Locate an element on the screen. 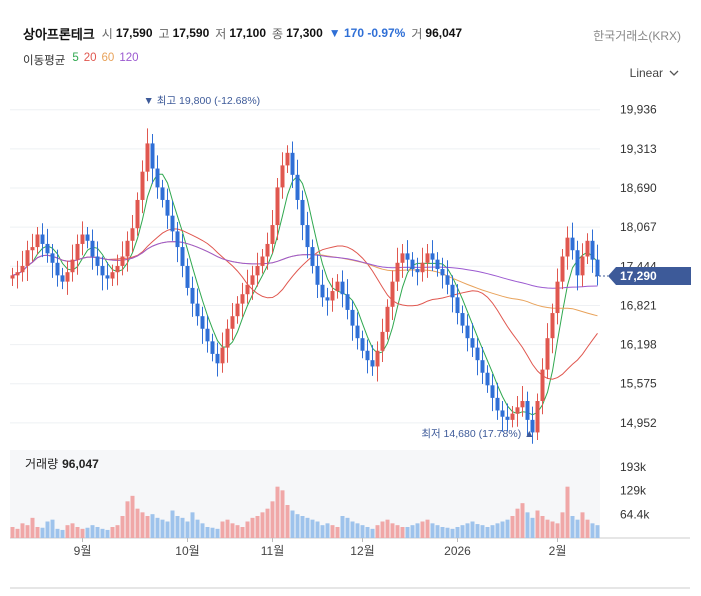 The height and width of the screenshot is (596, 701). ma-60-line is located at coordinates (305, 279).